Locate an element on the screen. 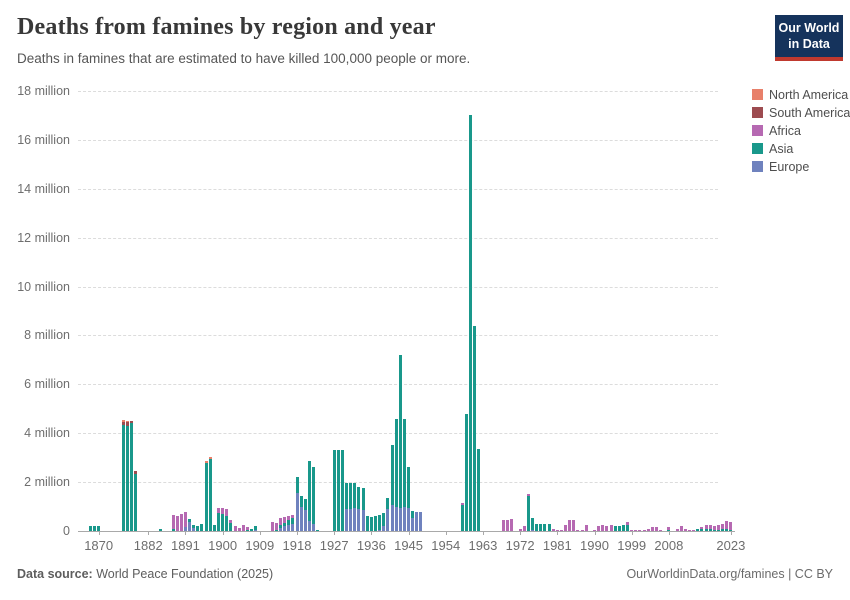 This screenshot has width=850, height=600. legend-item-africa: Africa is located at coordinates (801, 131).